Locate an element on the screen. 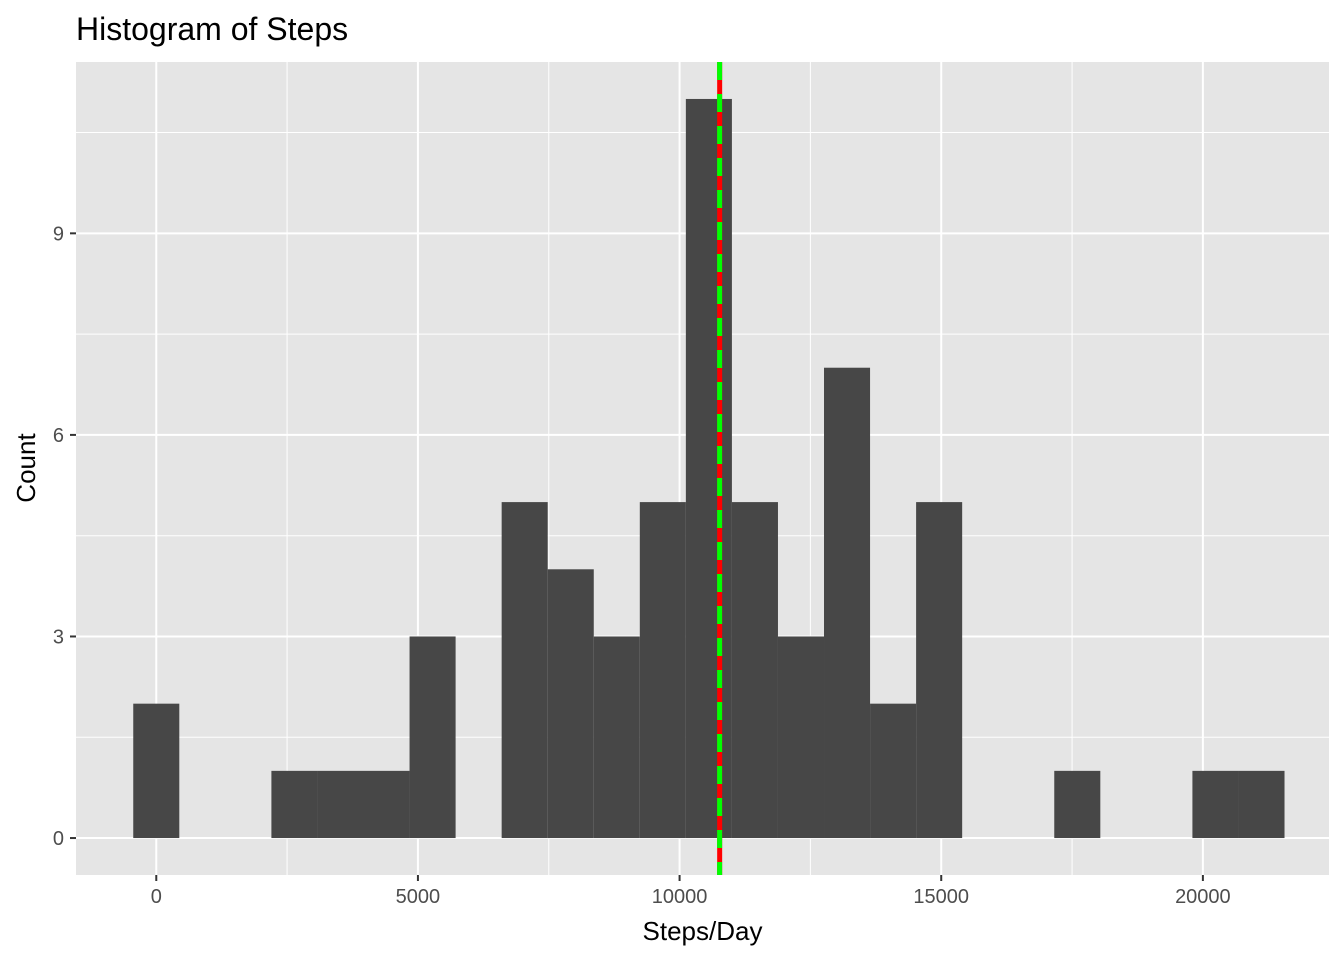  y-tick-label: 0 is located at coordinates (58, 839).